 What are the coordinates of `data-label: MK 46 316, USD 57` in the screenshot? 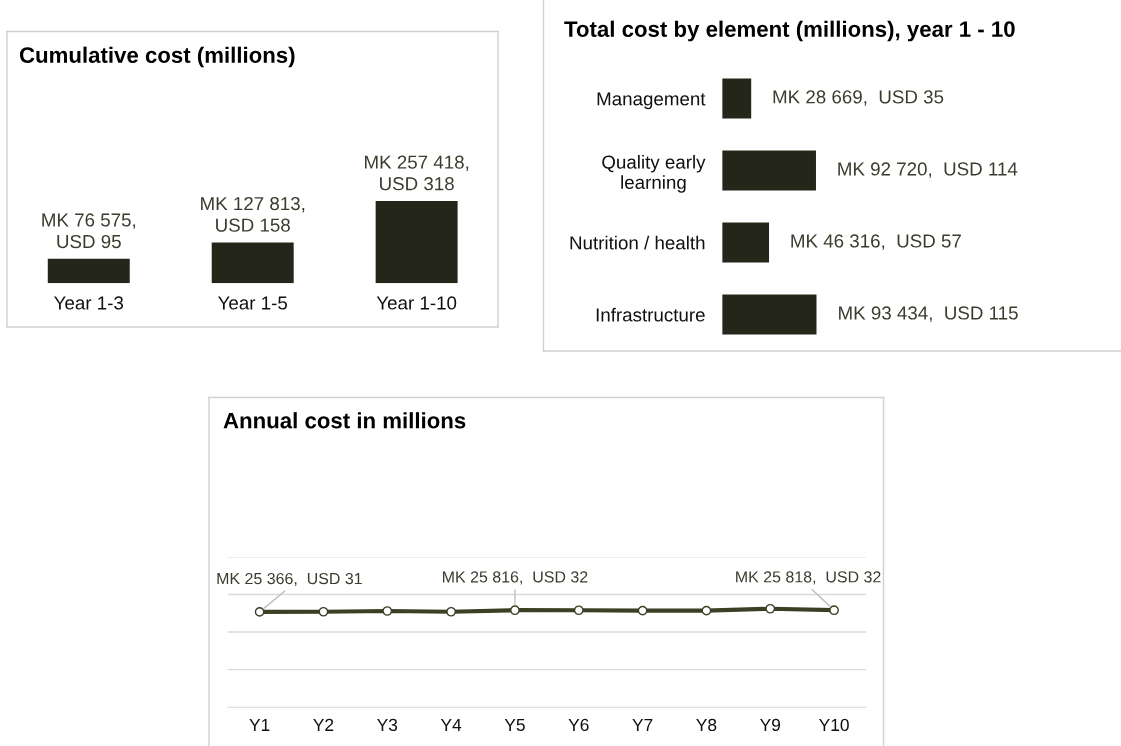 It's located at (876, 242).